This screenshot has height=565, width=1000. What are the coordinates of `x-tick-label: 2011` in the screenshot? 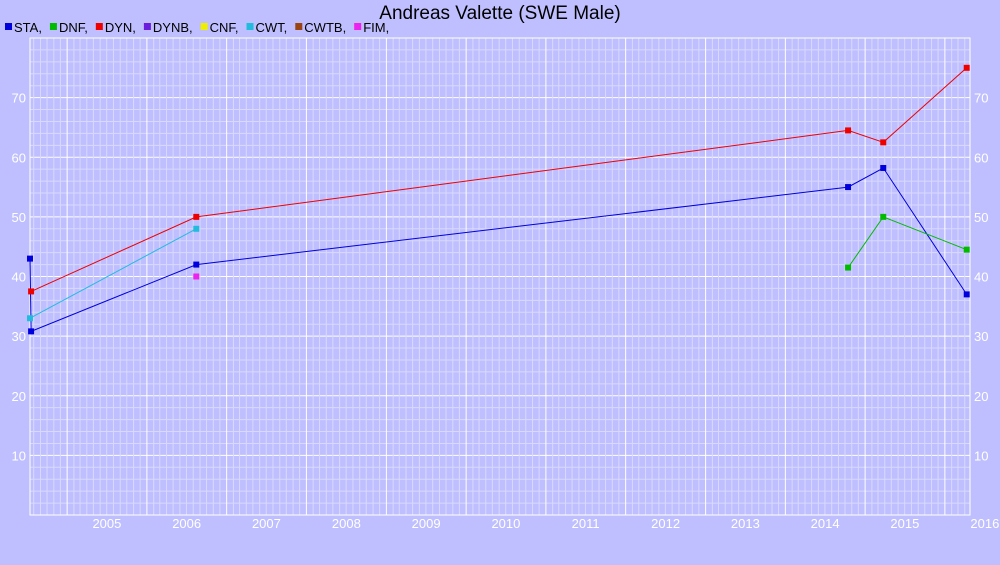 It's located at (586, 523).